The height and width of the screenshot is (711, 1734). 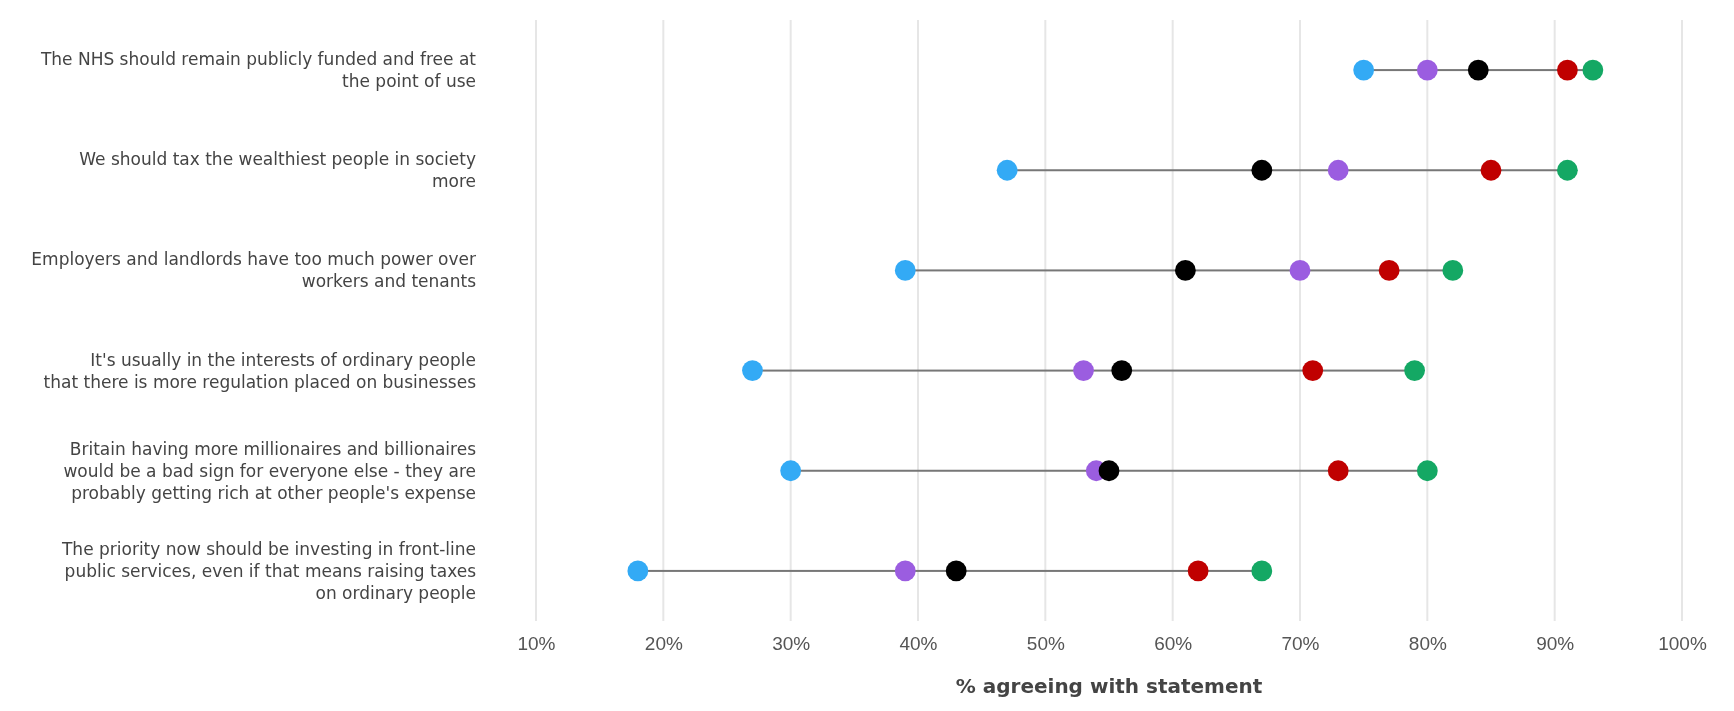 I want to click on x-tick-label: 30%, so click(x=791, y=644).